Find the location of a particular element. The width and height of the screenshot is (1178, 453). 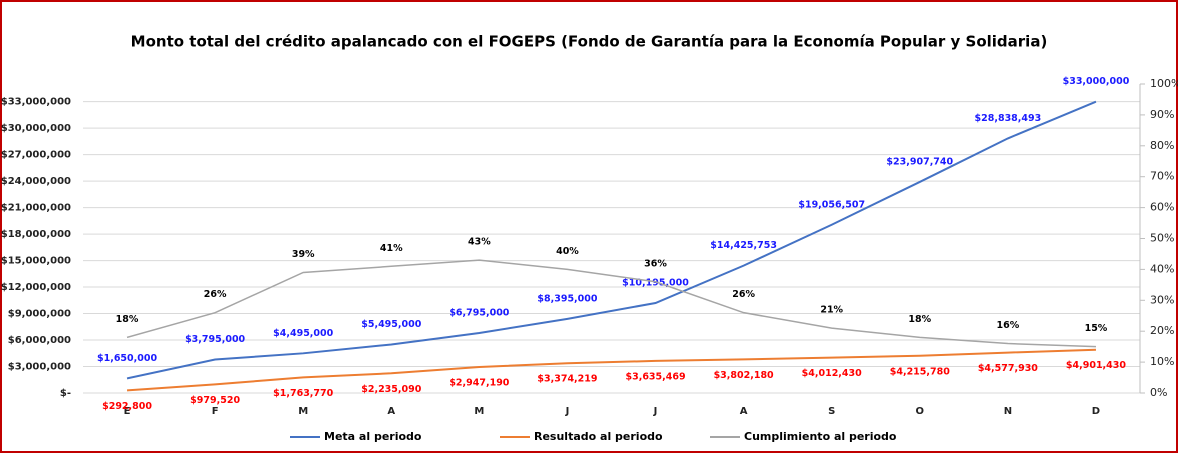

y2-tick-label: 50% is located at coordinates (1162, 238).